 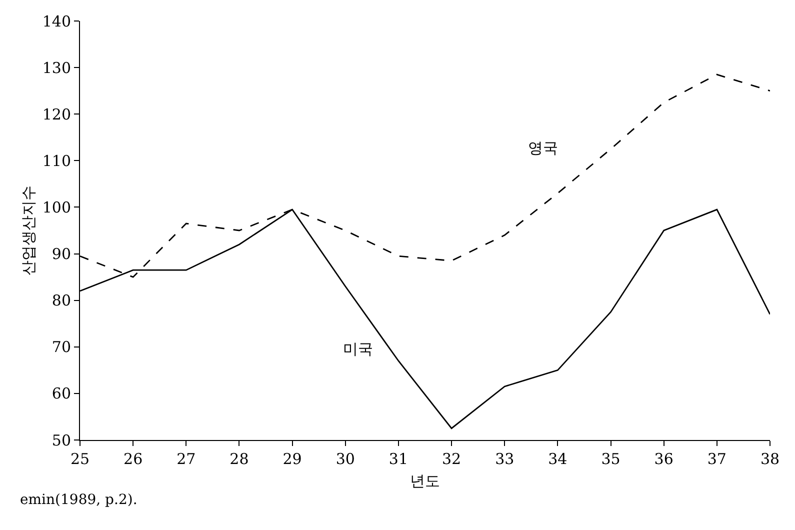 What do you see at coordinates (79, 500) in the screenshot?
I see `text: emin(1989, p.2).` at bounding box center [79, 500].